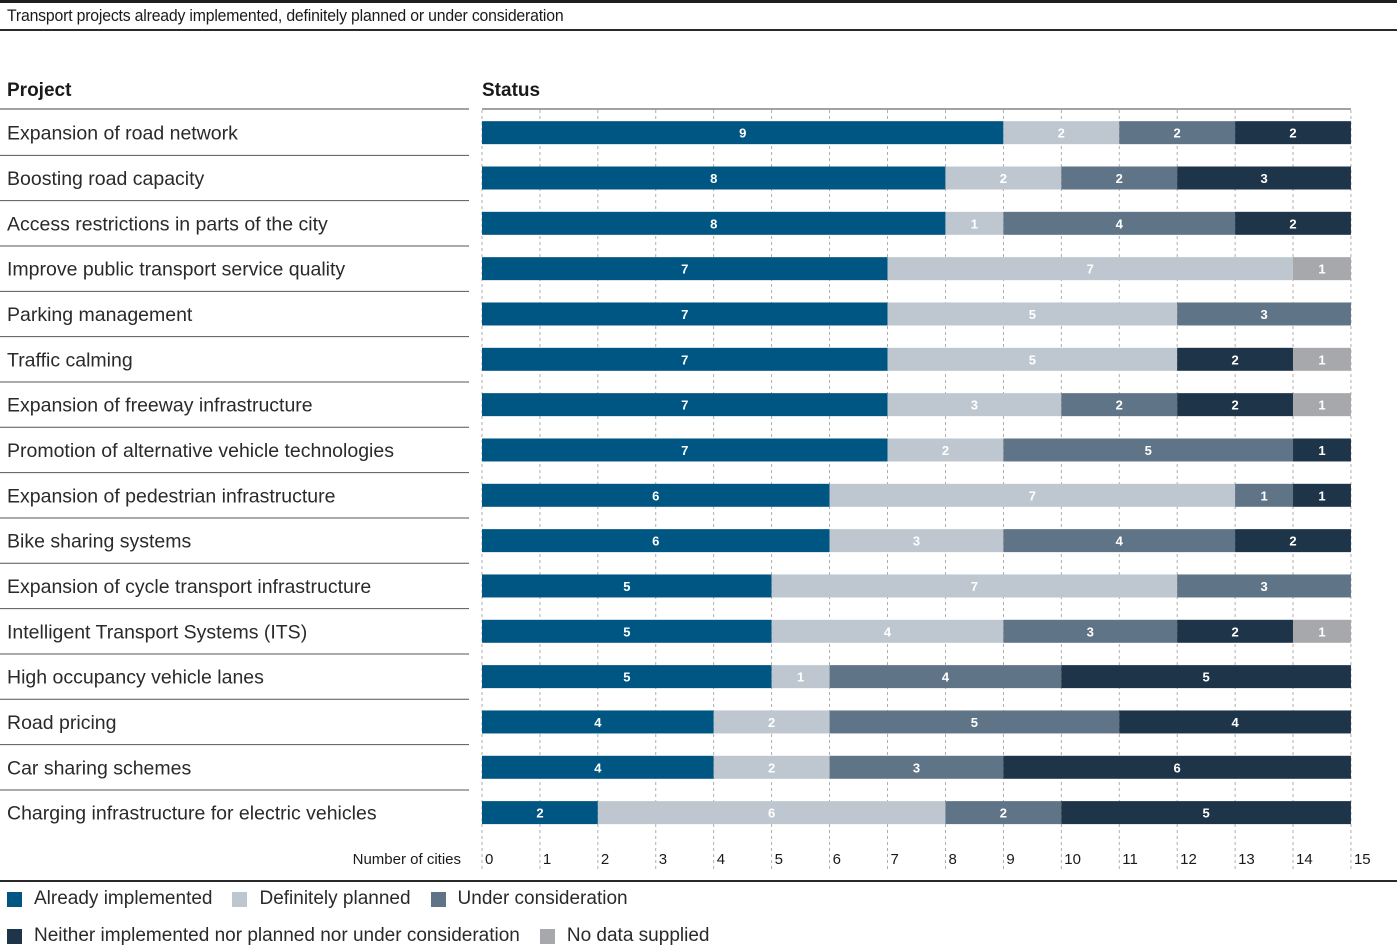  I want to click on category-label: Expansion of pedestrian infrastructure, so click(171, 496).